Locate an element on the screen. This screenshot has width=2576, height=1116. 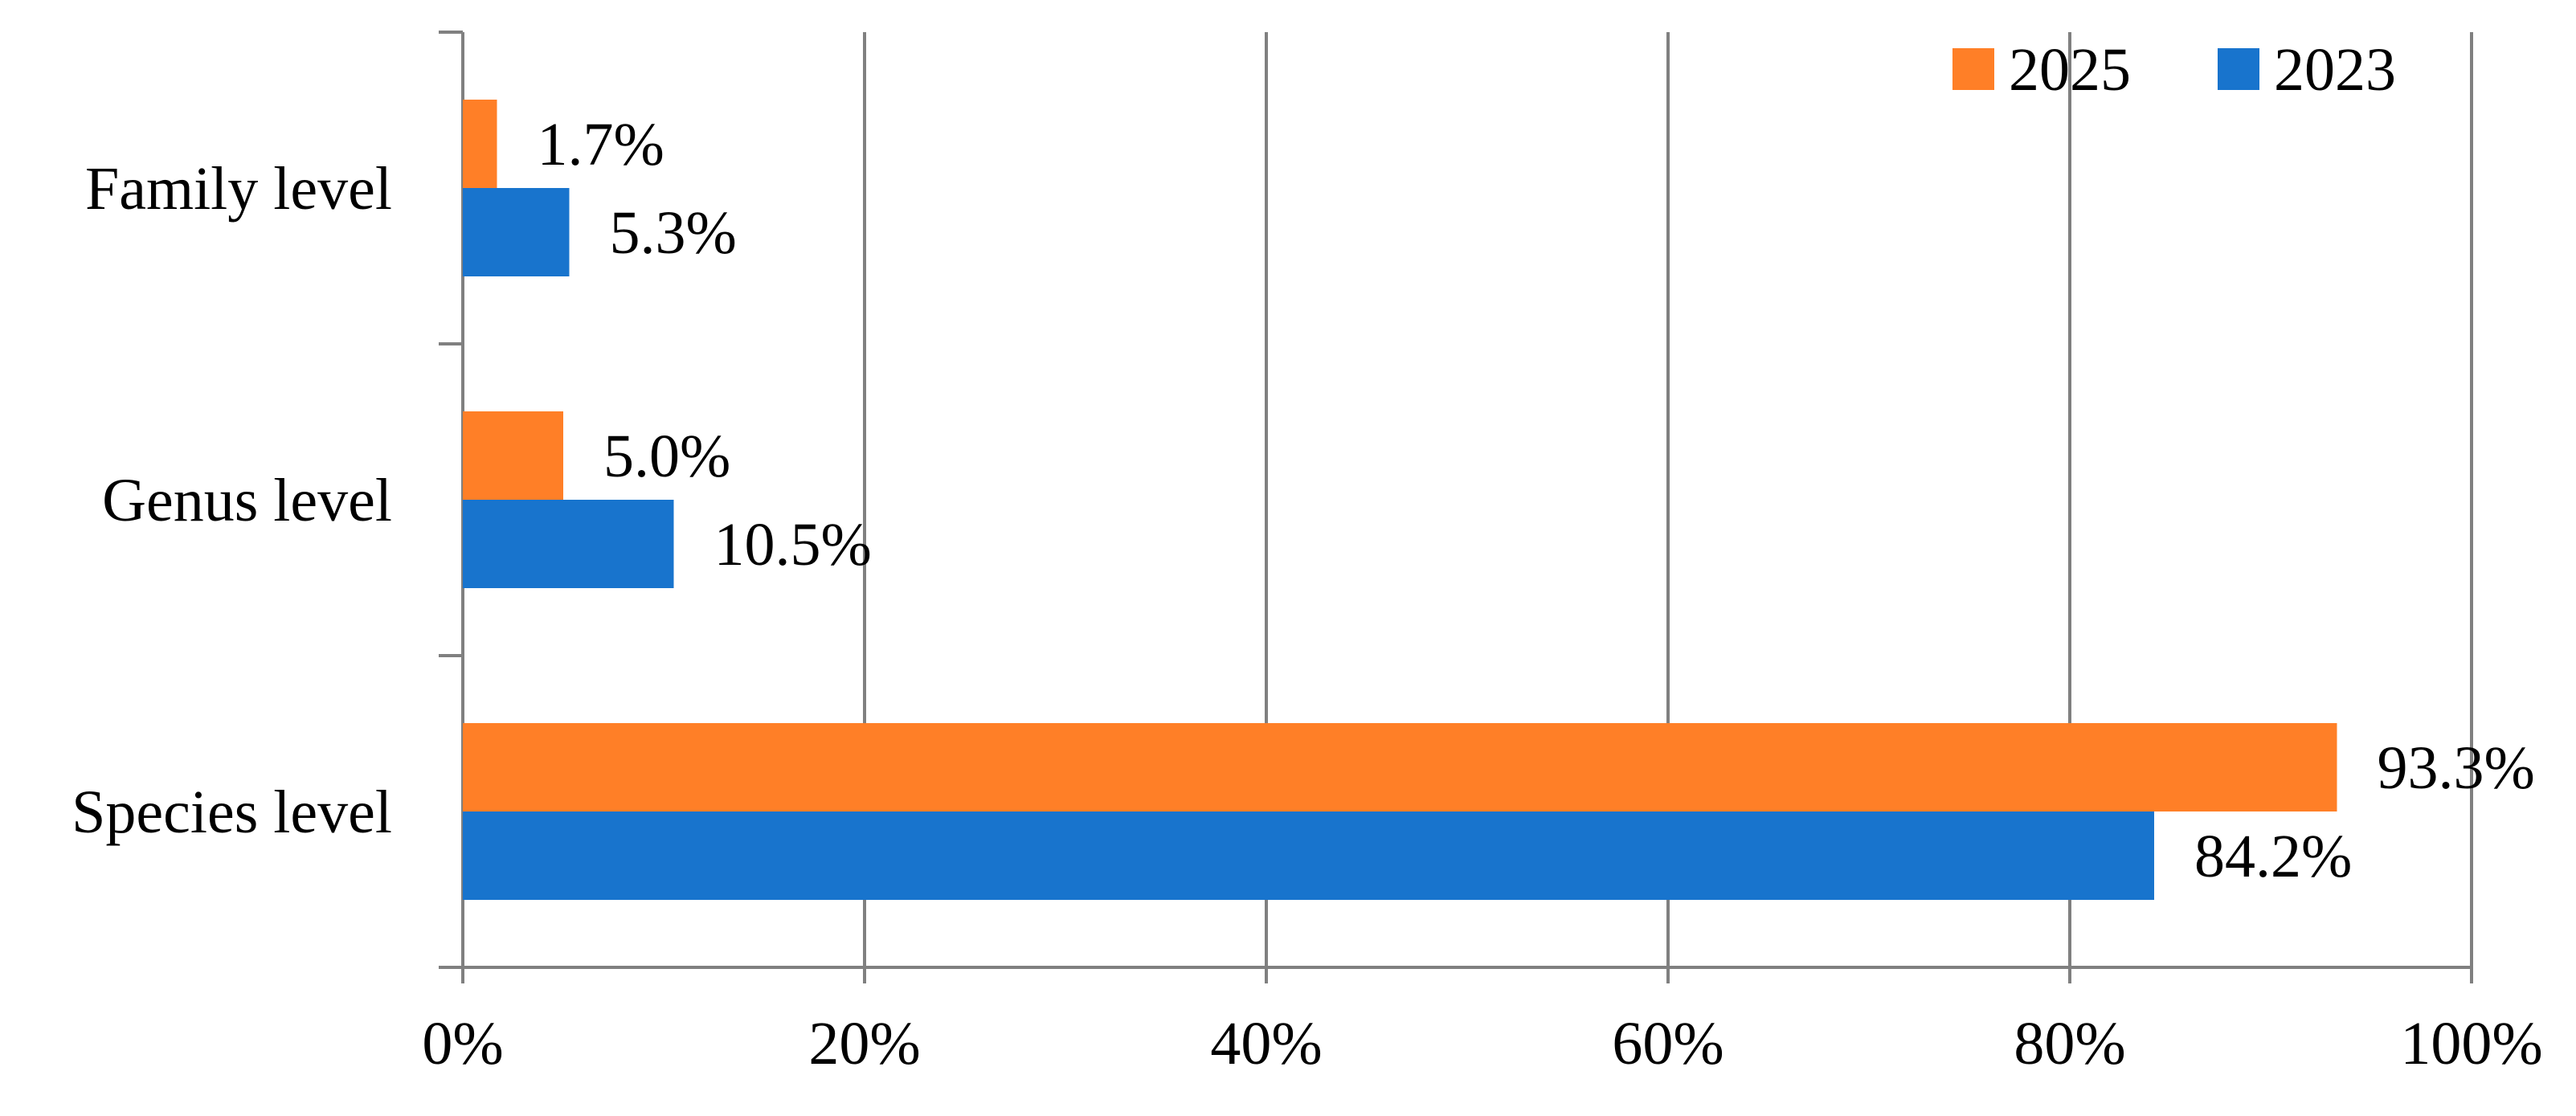
x-tick-label: 40% is located at coordinates (1266, 1043).